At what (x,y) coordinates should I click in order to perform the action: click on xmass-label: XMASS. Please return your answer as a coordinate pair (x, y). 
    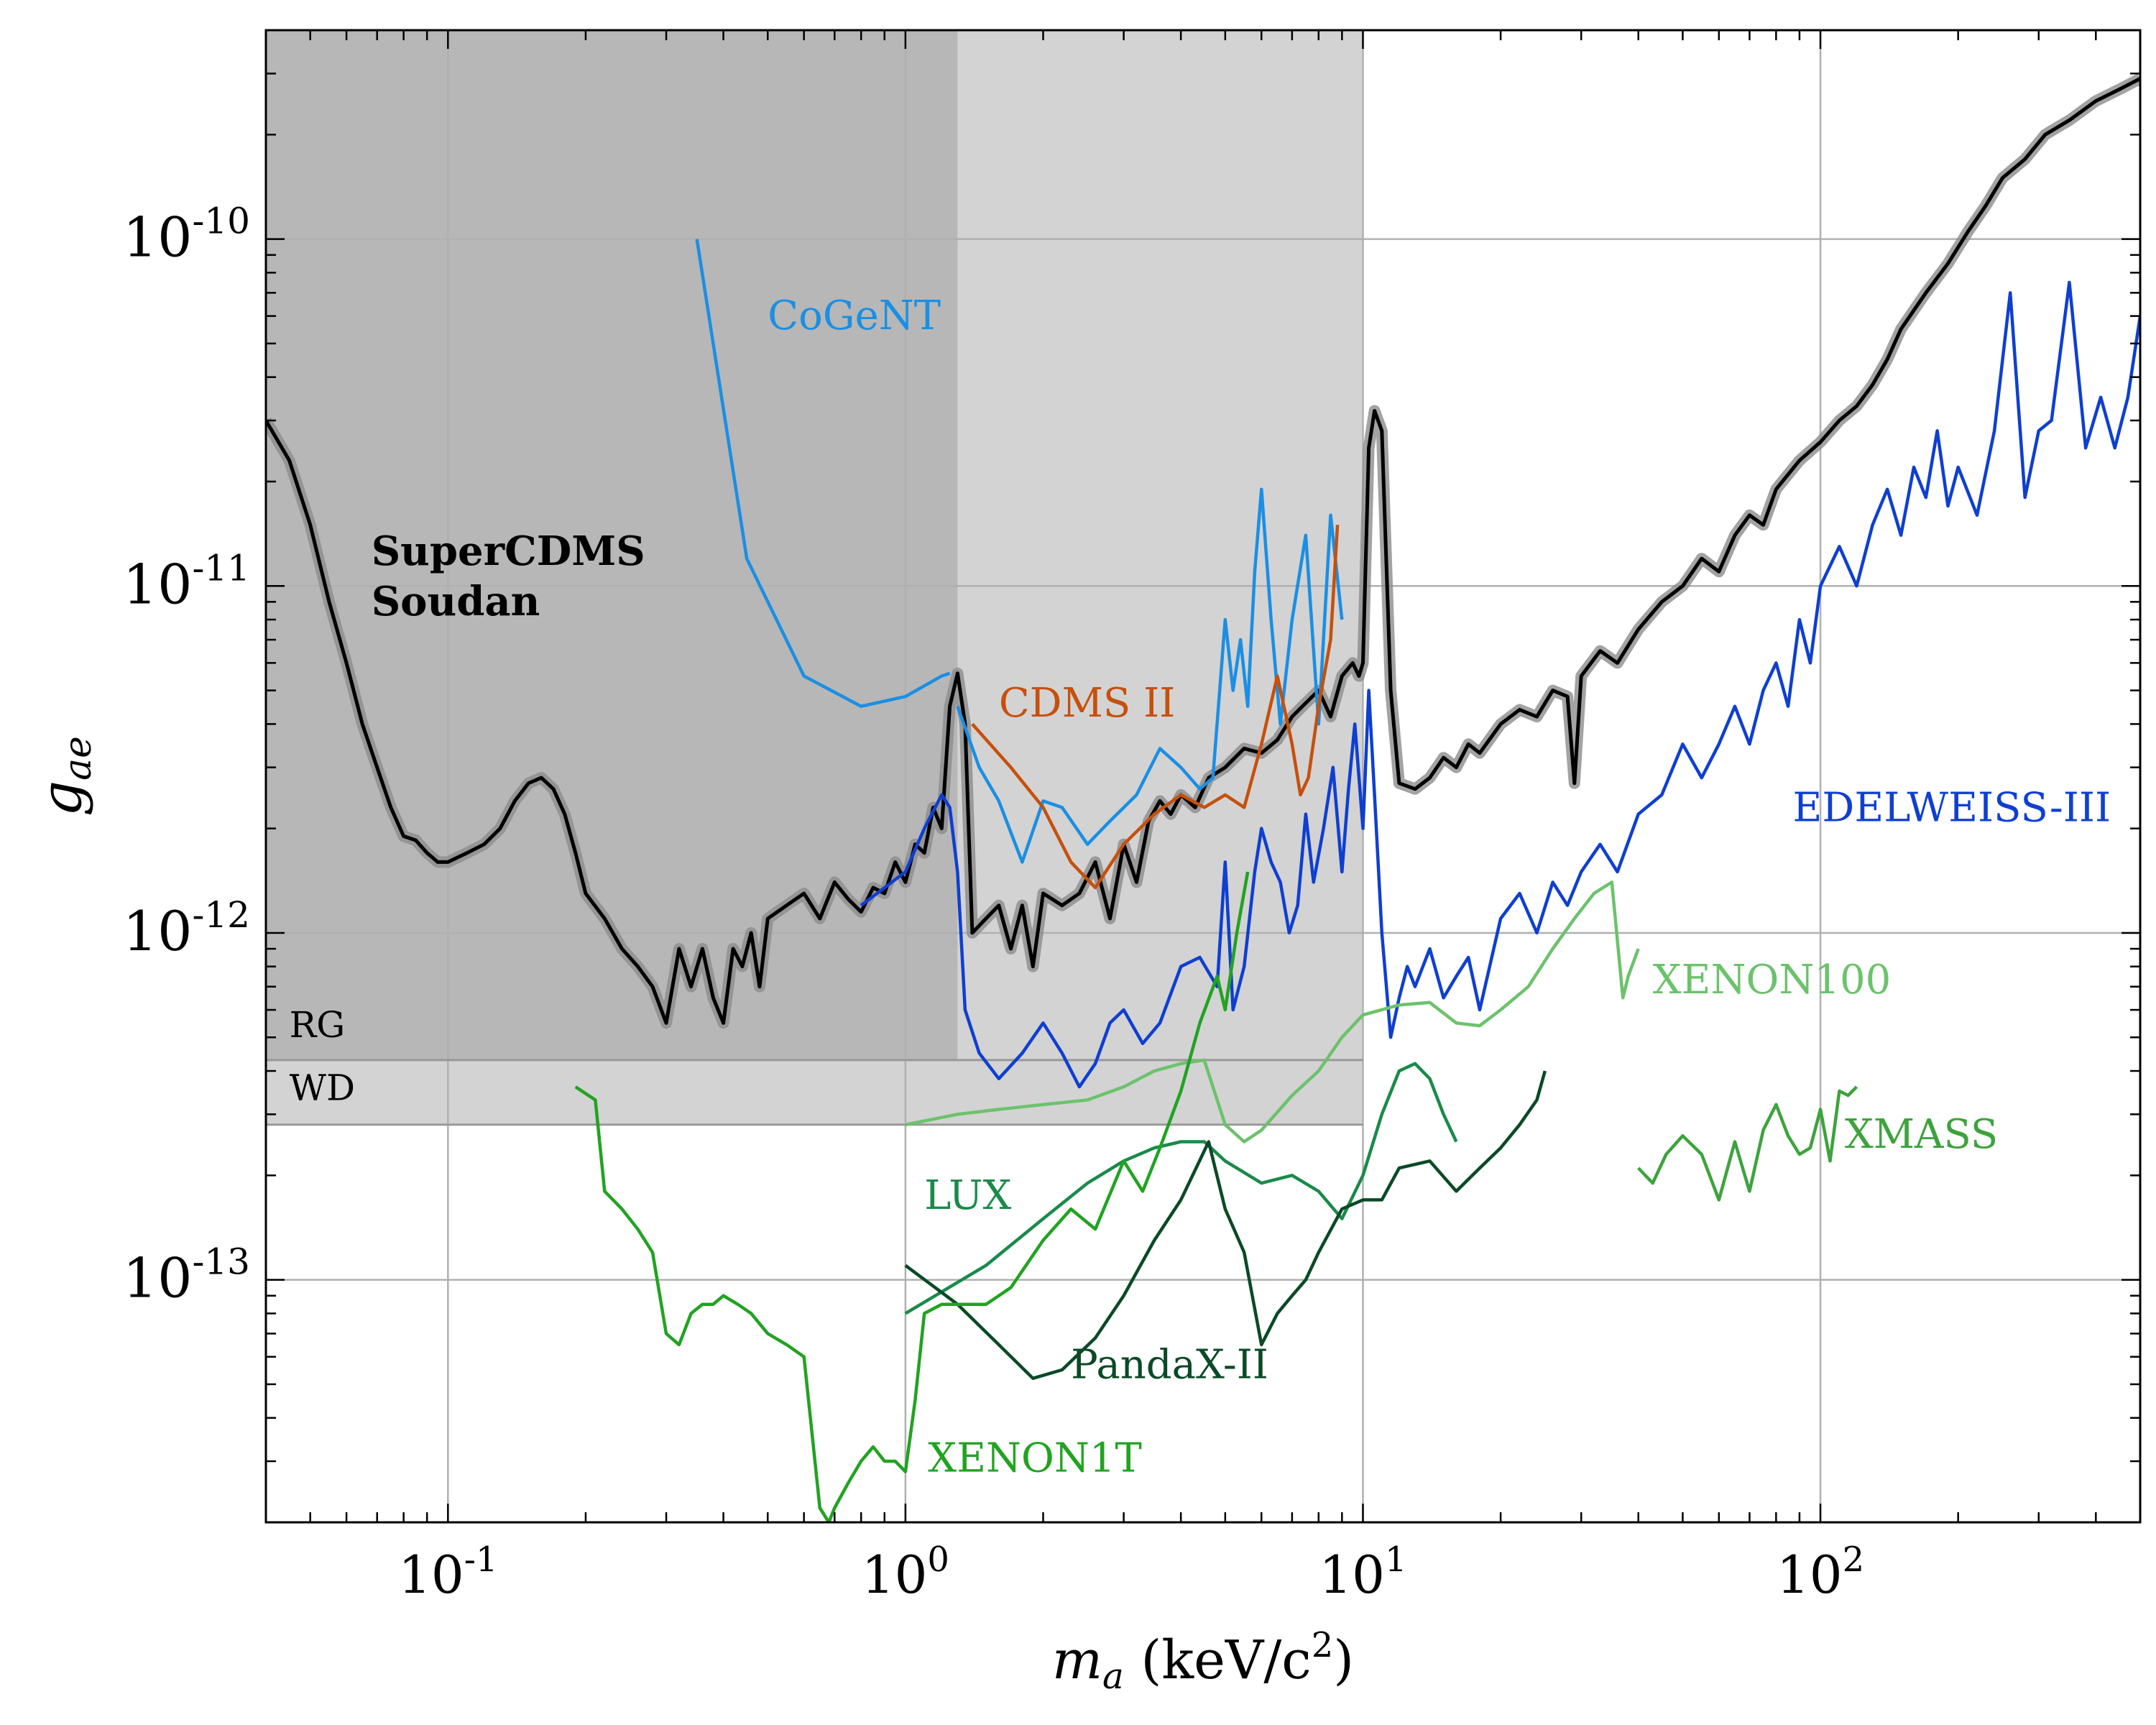
    Looking at the image, I should click on (1921, 1134).